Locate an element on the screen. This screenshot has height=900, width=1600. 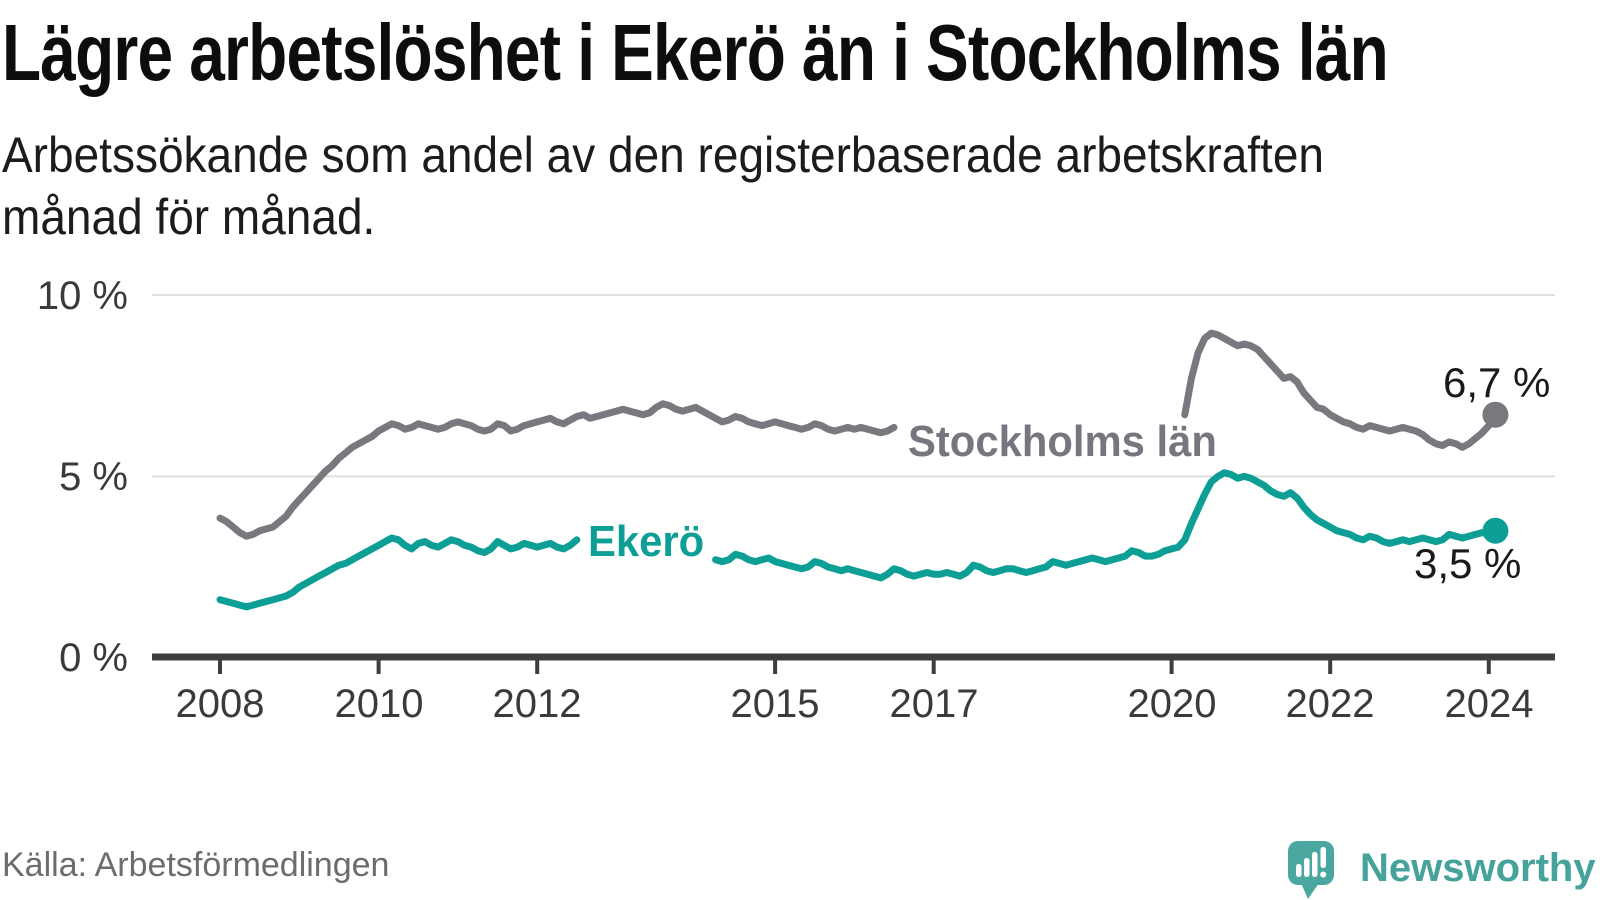
newsworthy-wordmark: Newsworthy is located at coordinates (1478, 868).